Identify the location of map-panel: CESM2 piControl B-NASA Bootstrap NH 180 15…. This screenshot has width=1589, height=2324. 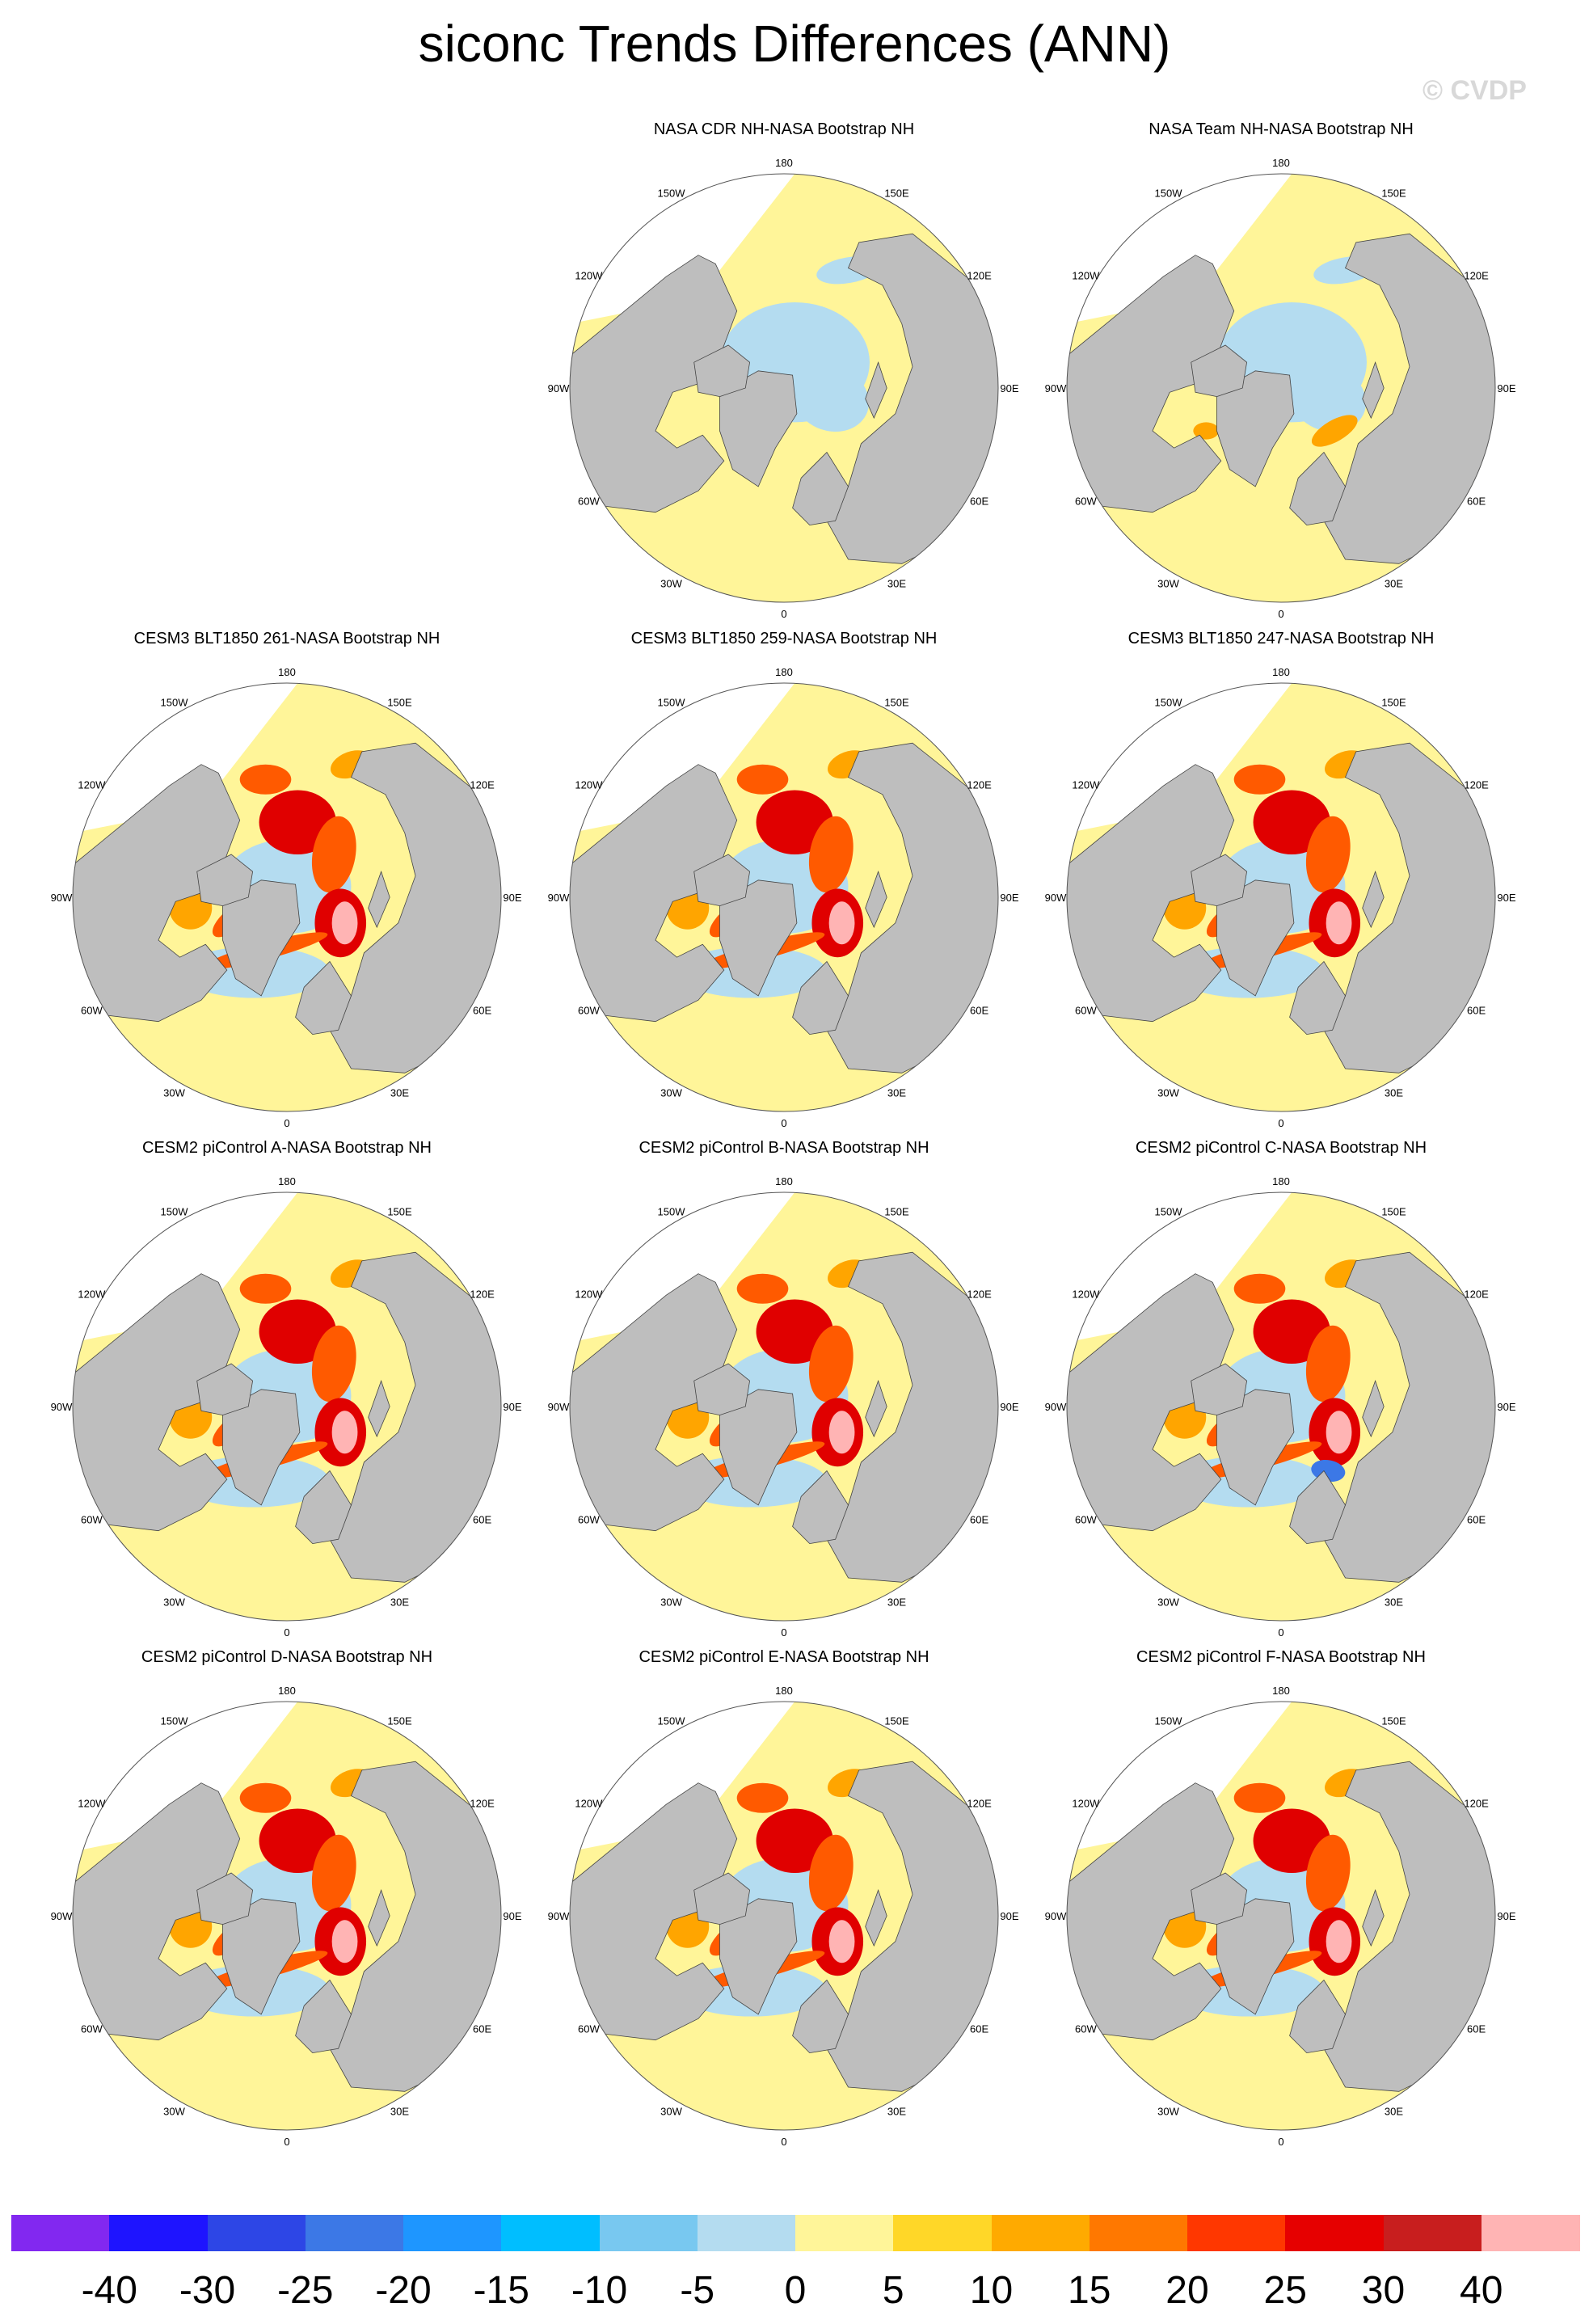
(784, 1398).